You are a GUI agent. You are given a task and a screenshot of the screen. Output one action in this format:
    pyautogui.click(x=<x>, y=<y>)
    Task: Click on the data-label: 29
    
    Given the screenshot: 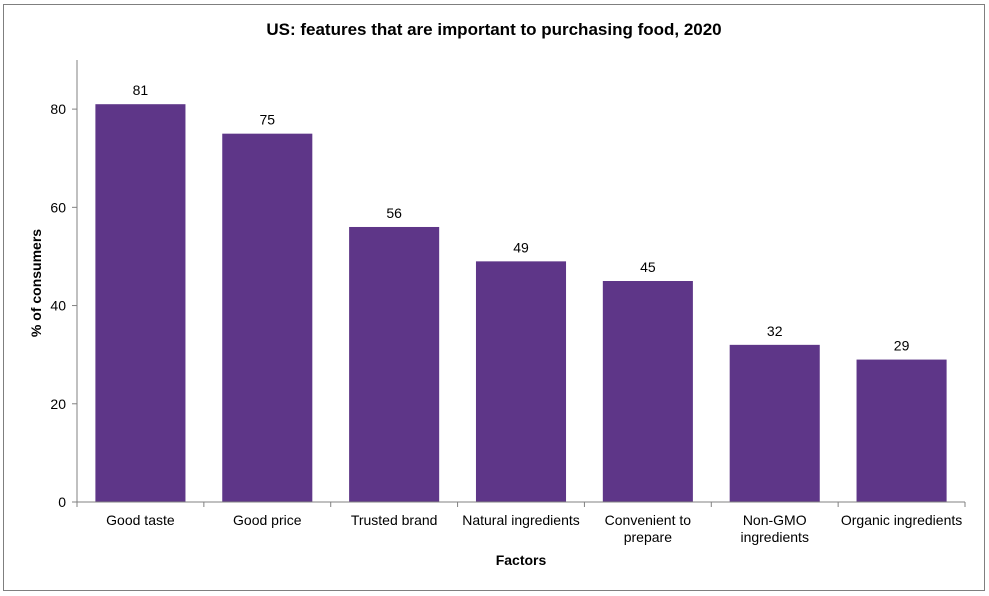 What is the action you would take?
    pyautogui.click(x=902, y=346)
    